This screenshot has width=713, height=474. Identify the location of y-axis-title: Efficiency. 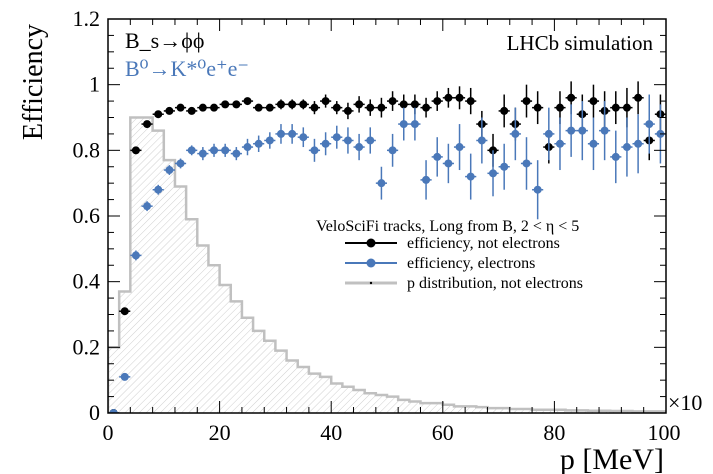
(33, 82).